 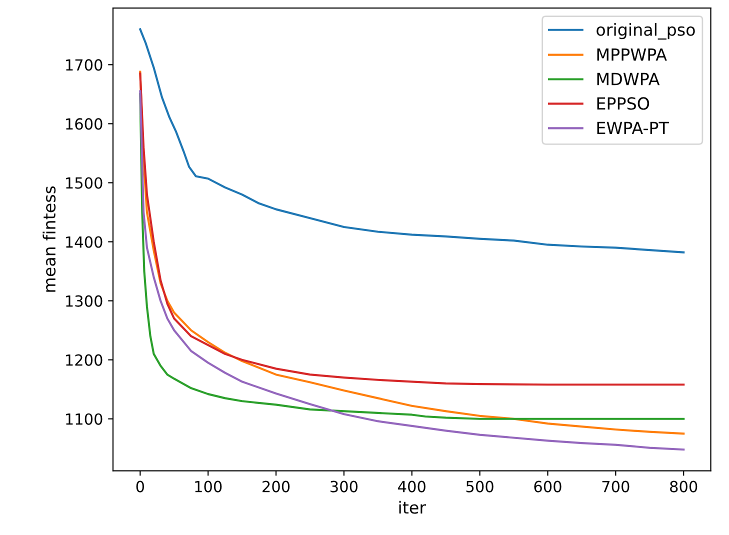 What do you see at coordinates (645, 31) in the screenshot?
I see `legend-label: original_pso` at bounding box center [645, 31].